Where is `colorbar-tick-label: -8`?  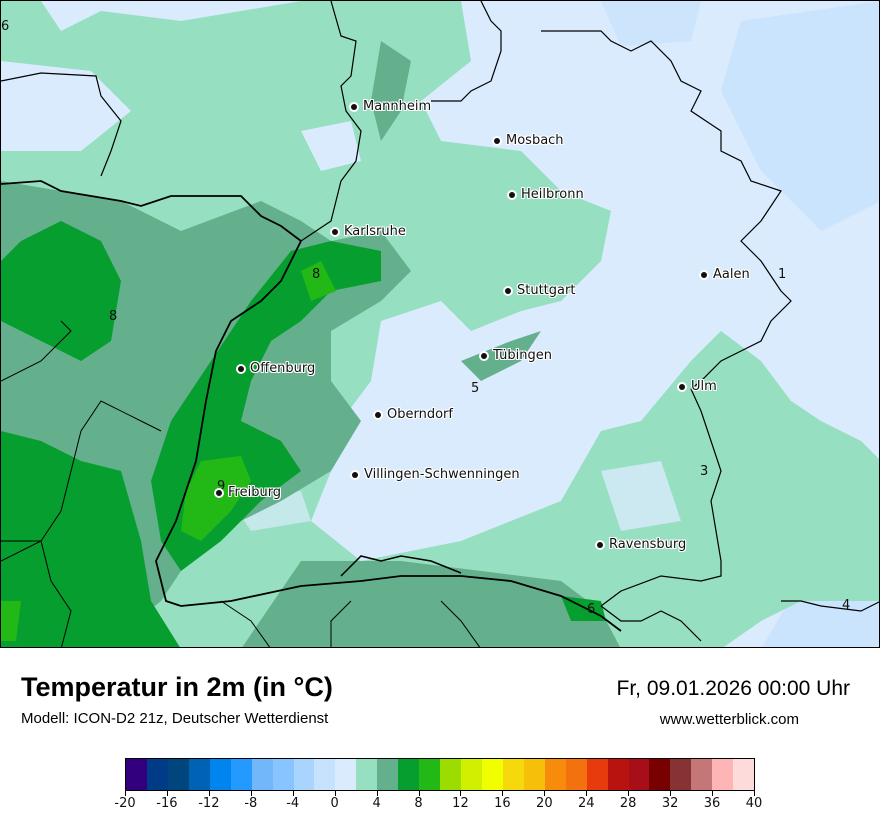
colorbar-tick-label: -8 is located at coordinates (251, 803).